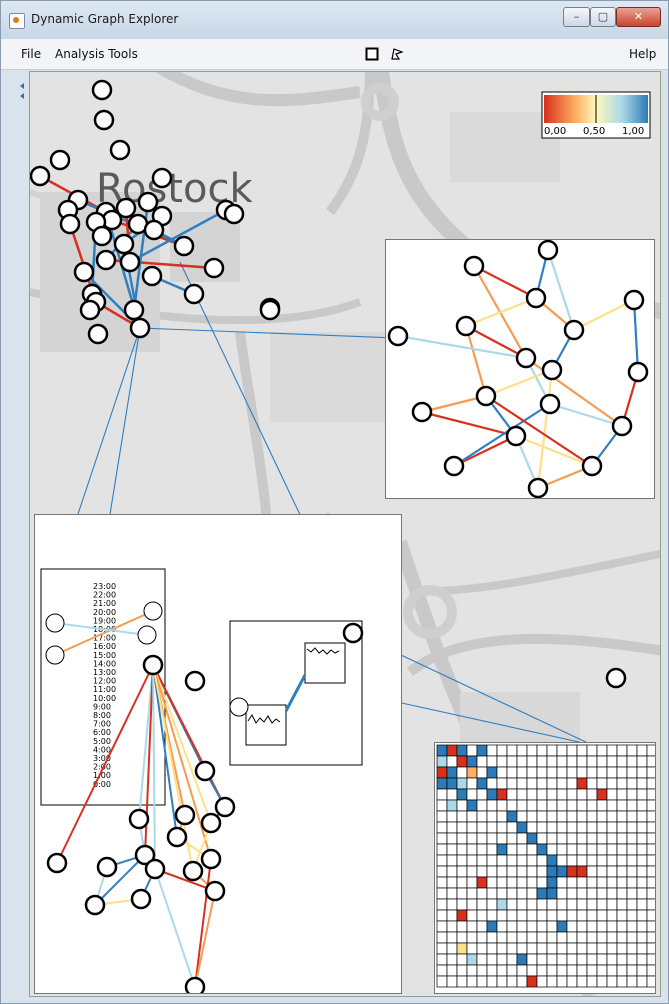 This screenshot has height=1004, width=669. I want to click on map-graph, so click(155, 212).